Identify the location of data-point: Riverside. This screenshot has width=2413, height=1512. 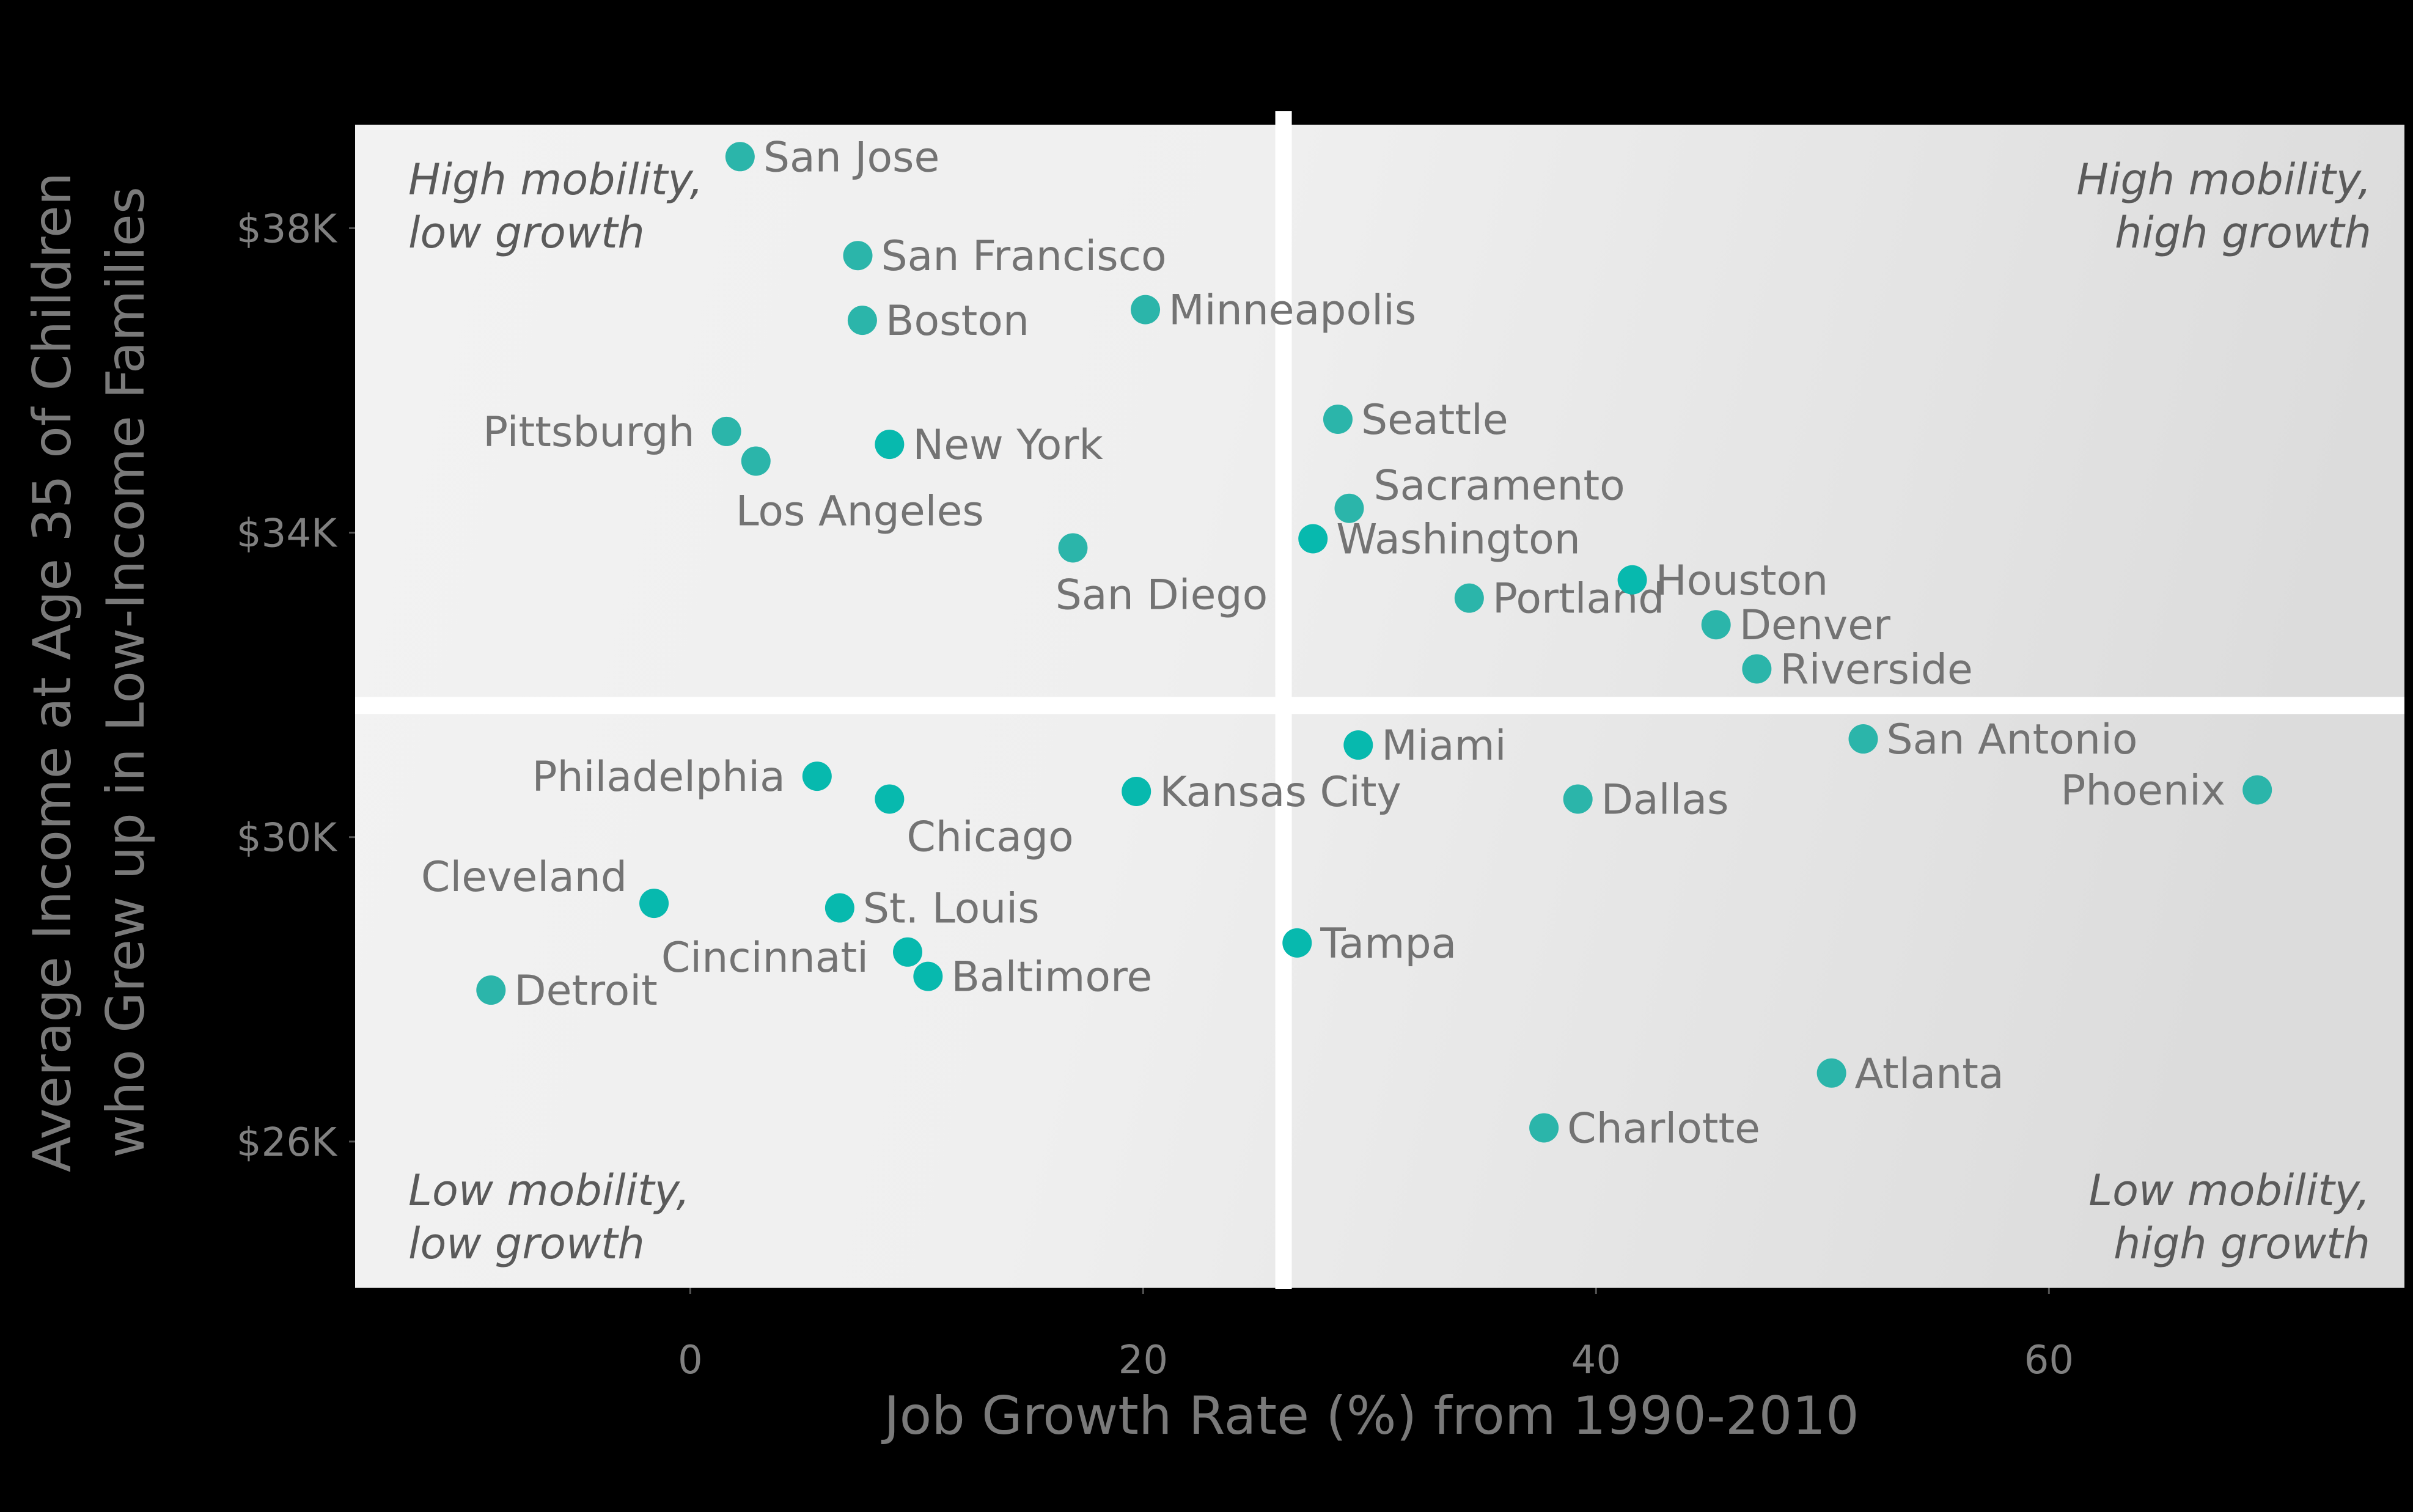
(1857, 669).